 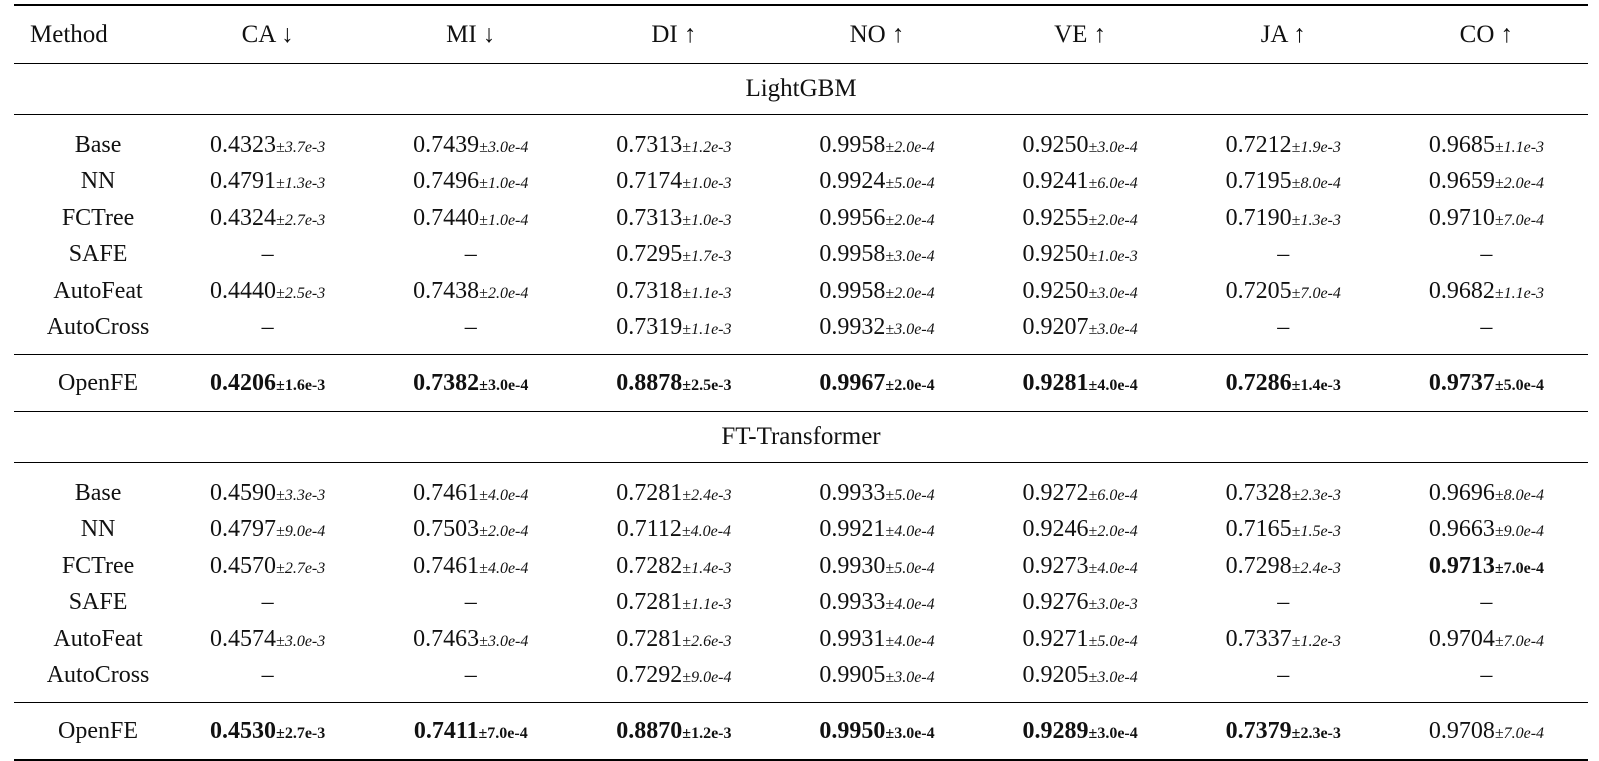 What do you see at coordinates (649, 217) in the screenshot?
I see `cell-value: 0.7313` at bounding box center [649, 217].